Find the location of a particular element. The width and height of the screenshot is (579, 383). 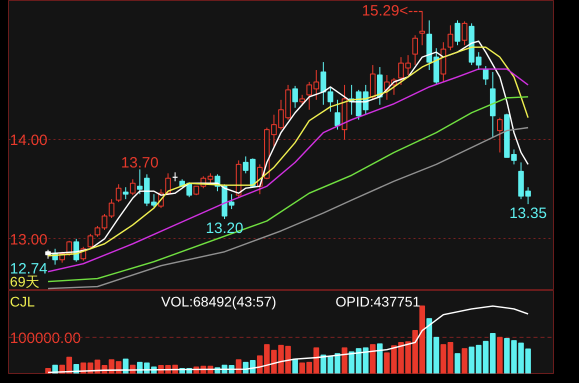

annotation: 13.35 is located at coordinates (528, 213).